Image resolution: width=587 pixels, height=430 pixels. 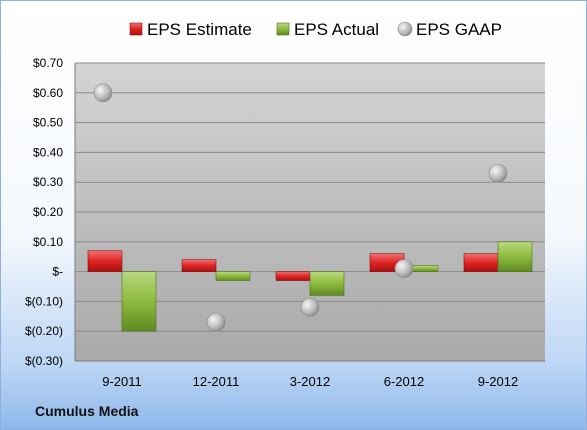 I want to click on y-tick-label: $(0.20), so click(x=44, y=331).